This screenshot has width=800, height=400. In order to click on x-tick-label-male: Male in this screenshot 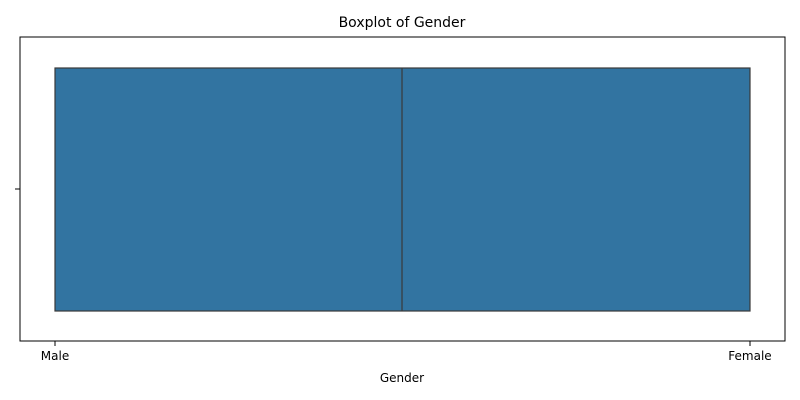, I will do `click(55, 356)`.